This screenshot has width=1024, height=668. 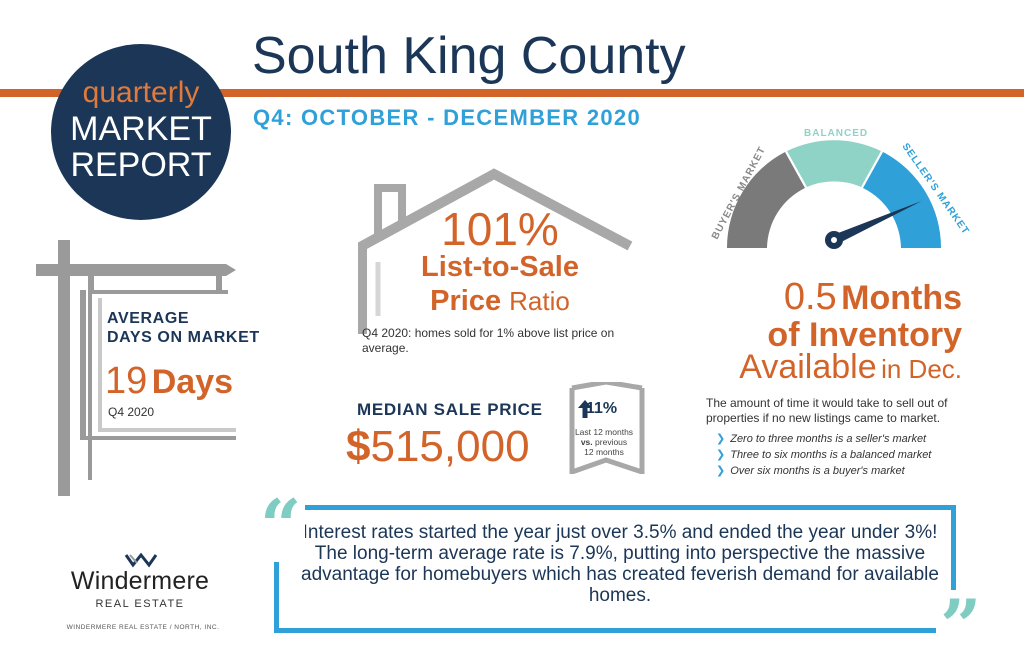 I want to click on gauge-segment-buyers, so click(x=765, y=200).